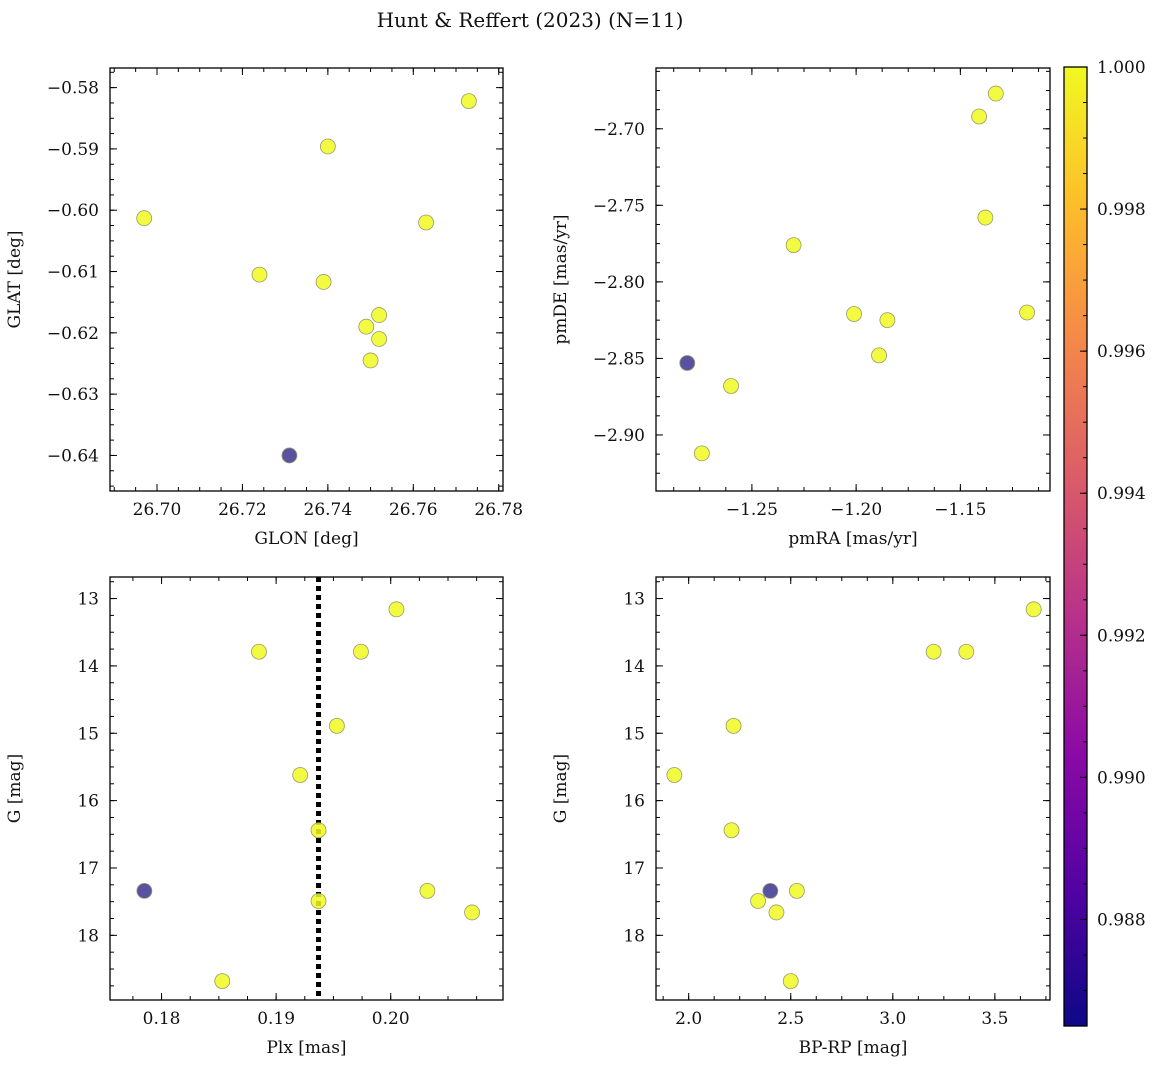 The width and height of the screenshot is (1161, 1067). I want to click on x-axis-label: GLON [deg], so click(306, 539).